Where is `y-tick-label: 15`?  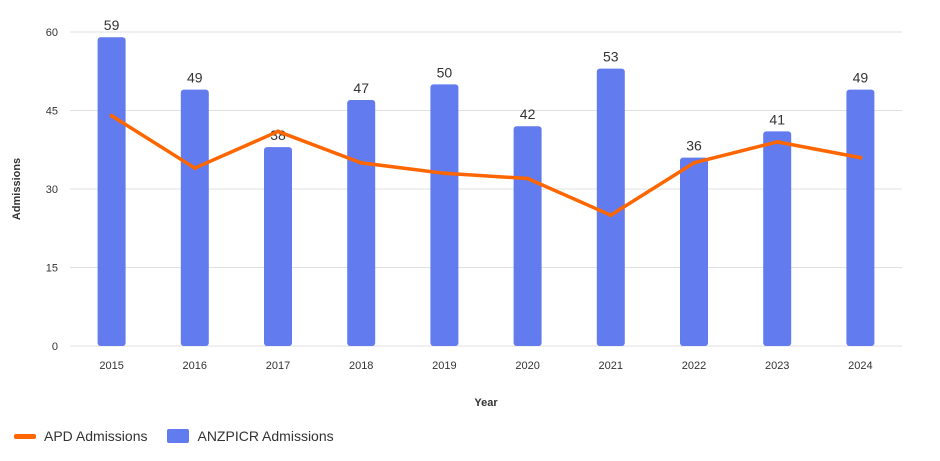
y-tick-label: 15 is located at coordinates (52, 269).